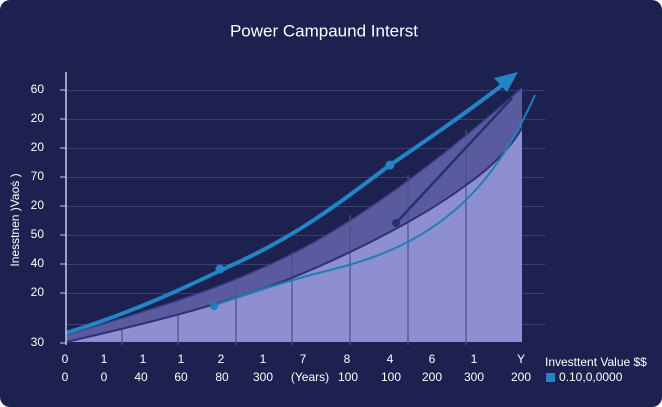 Image resolution: width=662 pixels, height=407 pixels. What do you see at coordinates (432, 359) in the screenshot?
I see `x-tick-label: 6` at bounding box center [432, 359].